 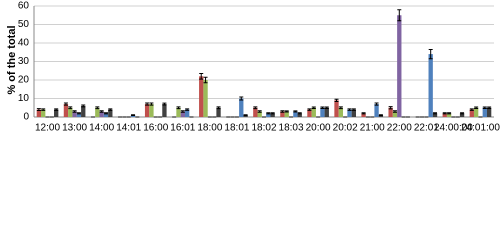 What do you see at coordinates (453, 128) in the screenshot?
I see `x-tick-label: 24:00:00` at bounding box center [453, 128].